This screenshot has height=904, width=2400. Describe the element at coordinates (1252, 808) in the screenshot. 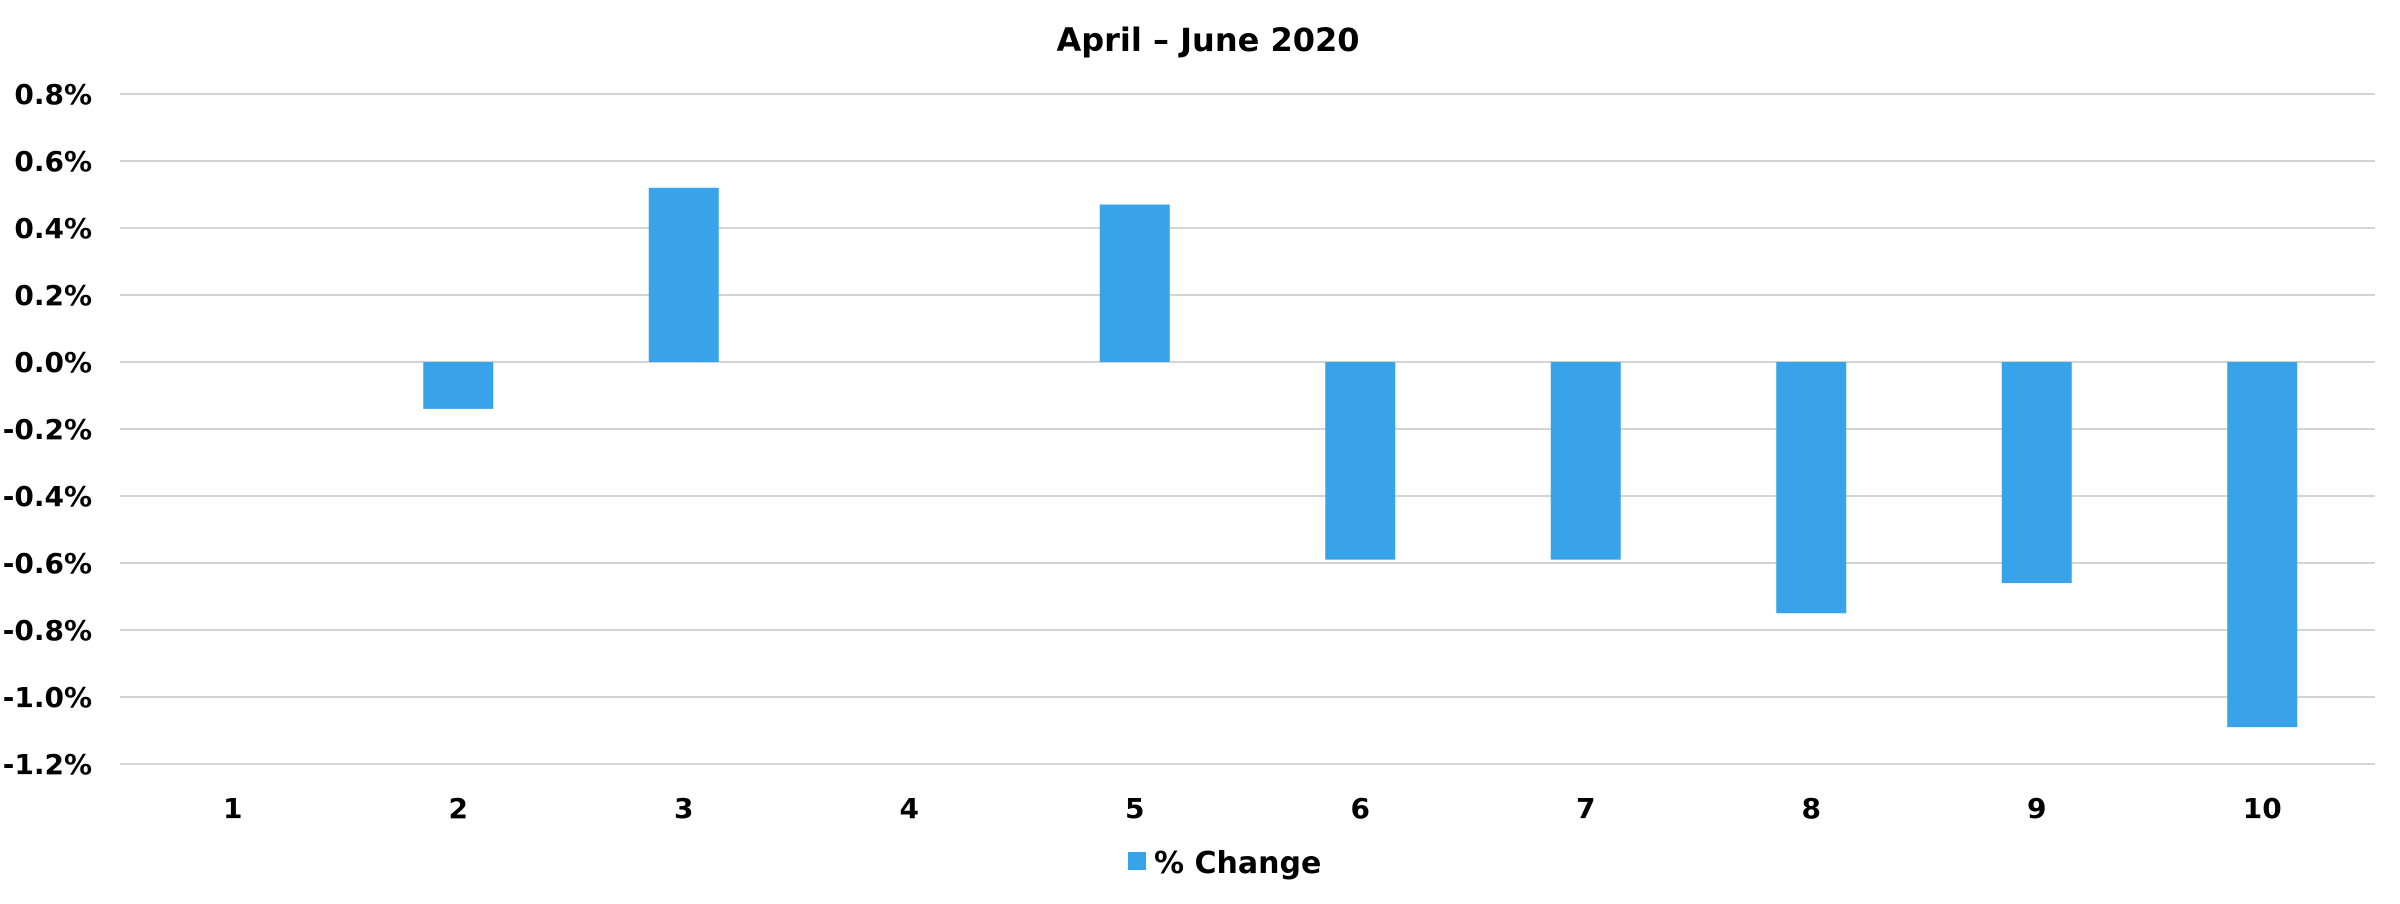

I see `x-axis-tick-labels: 1 2 3 4 5 6 7 8 9 10` at that location.